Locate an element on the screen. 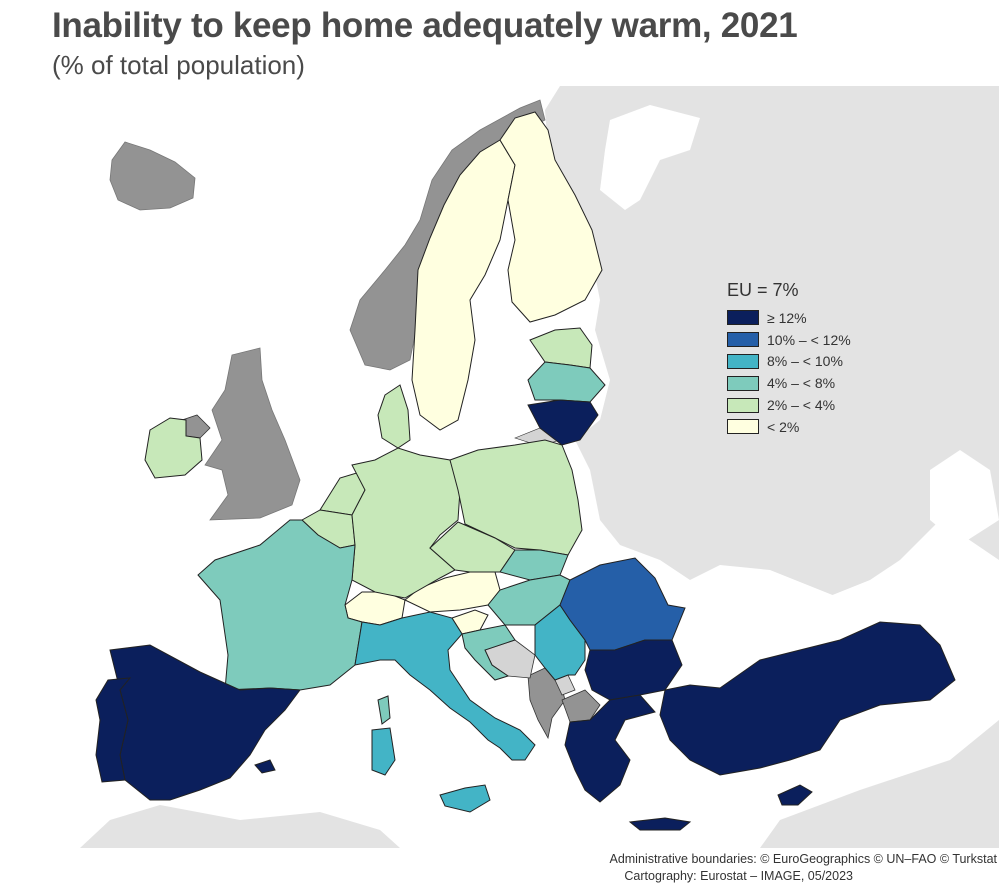 Image resolution: width=999 pixels, height=892 pixels. legend-item: 4% – < 8% is located at coordinates (789, 383).